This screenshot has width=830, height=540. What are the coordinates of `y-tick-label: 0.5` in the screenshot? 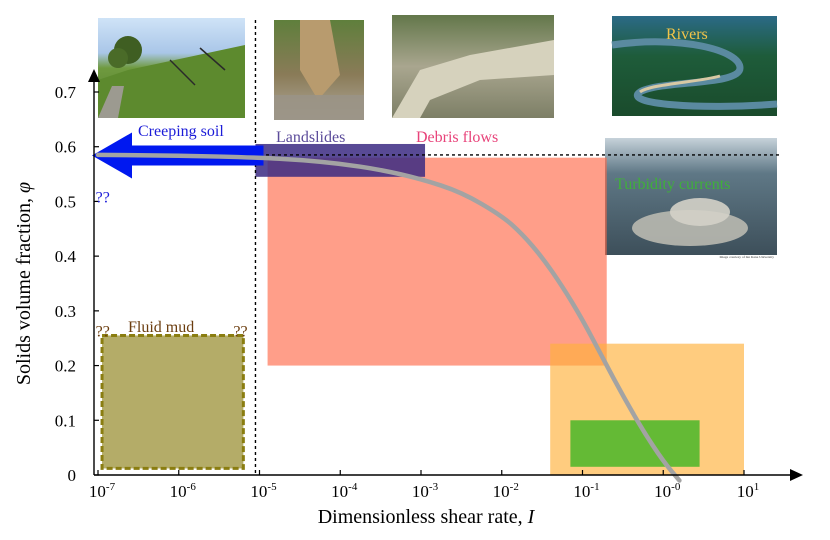 It's located at (65, 201).